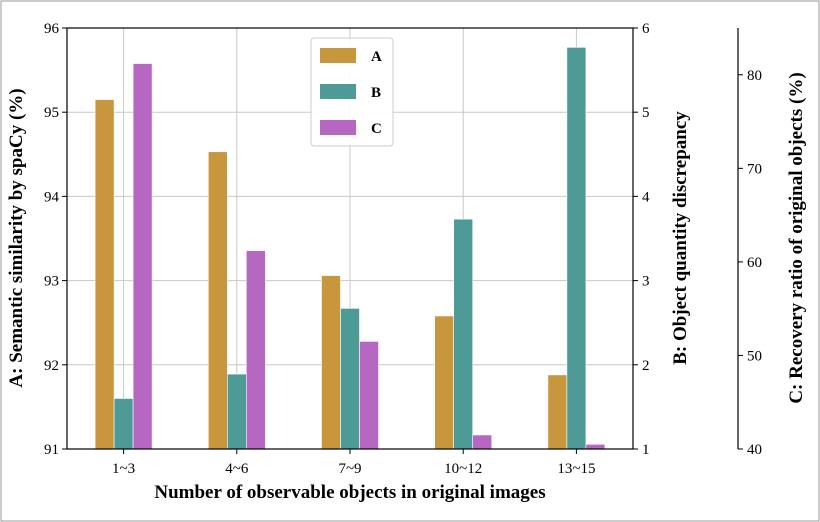 The height and width of the screenshot is (522, 820). Describe the element at coordinates (576, 469) in the screenshot. I see `x-tick-label: 13~15` at that location.